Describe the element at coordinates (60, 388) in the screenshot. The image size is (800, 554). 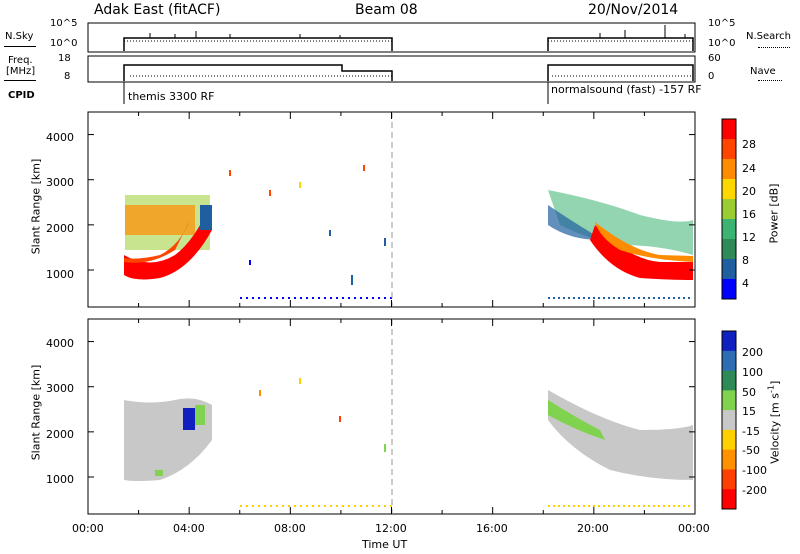
I see `velocity-ytick-3000: 3000` at that location.